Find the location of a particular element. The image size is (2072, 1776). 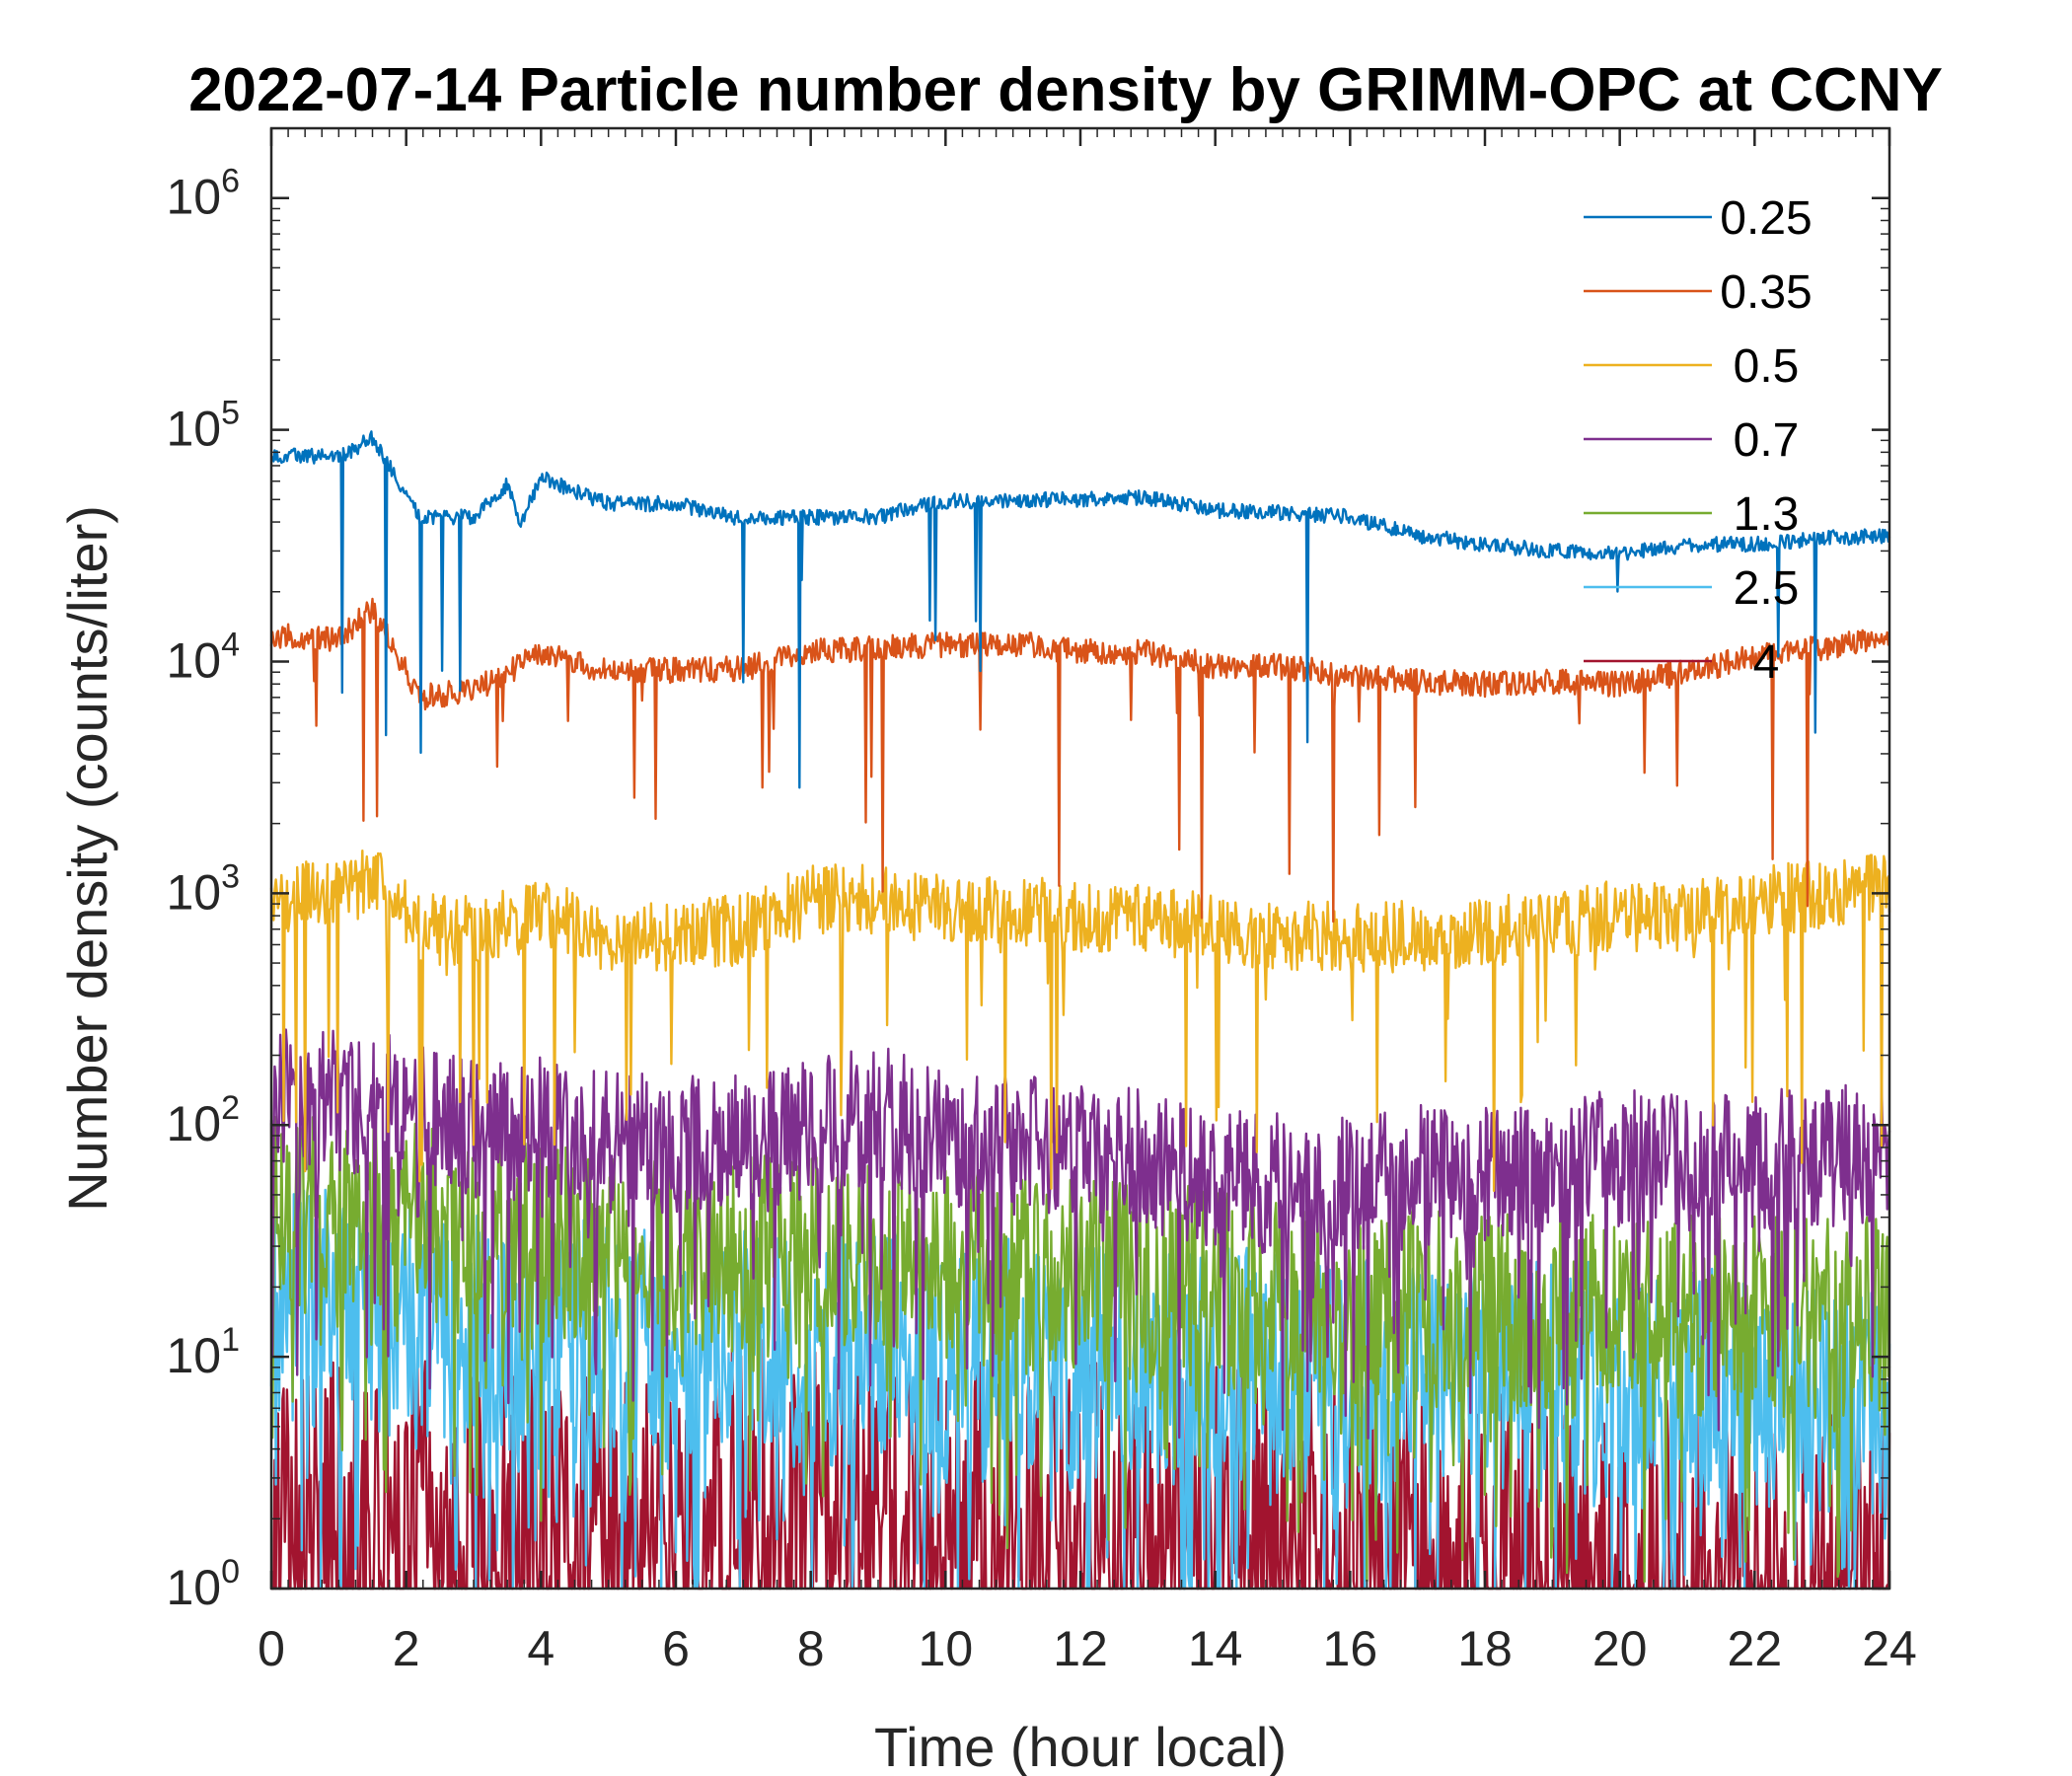

y-tick-label: 10³ is located at coordinates (203, 889).